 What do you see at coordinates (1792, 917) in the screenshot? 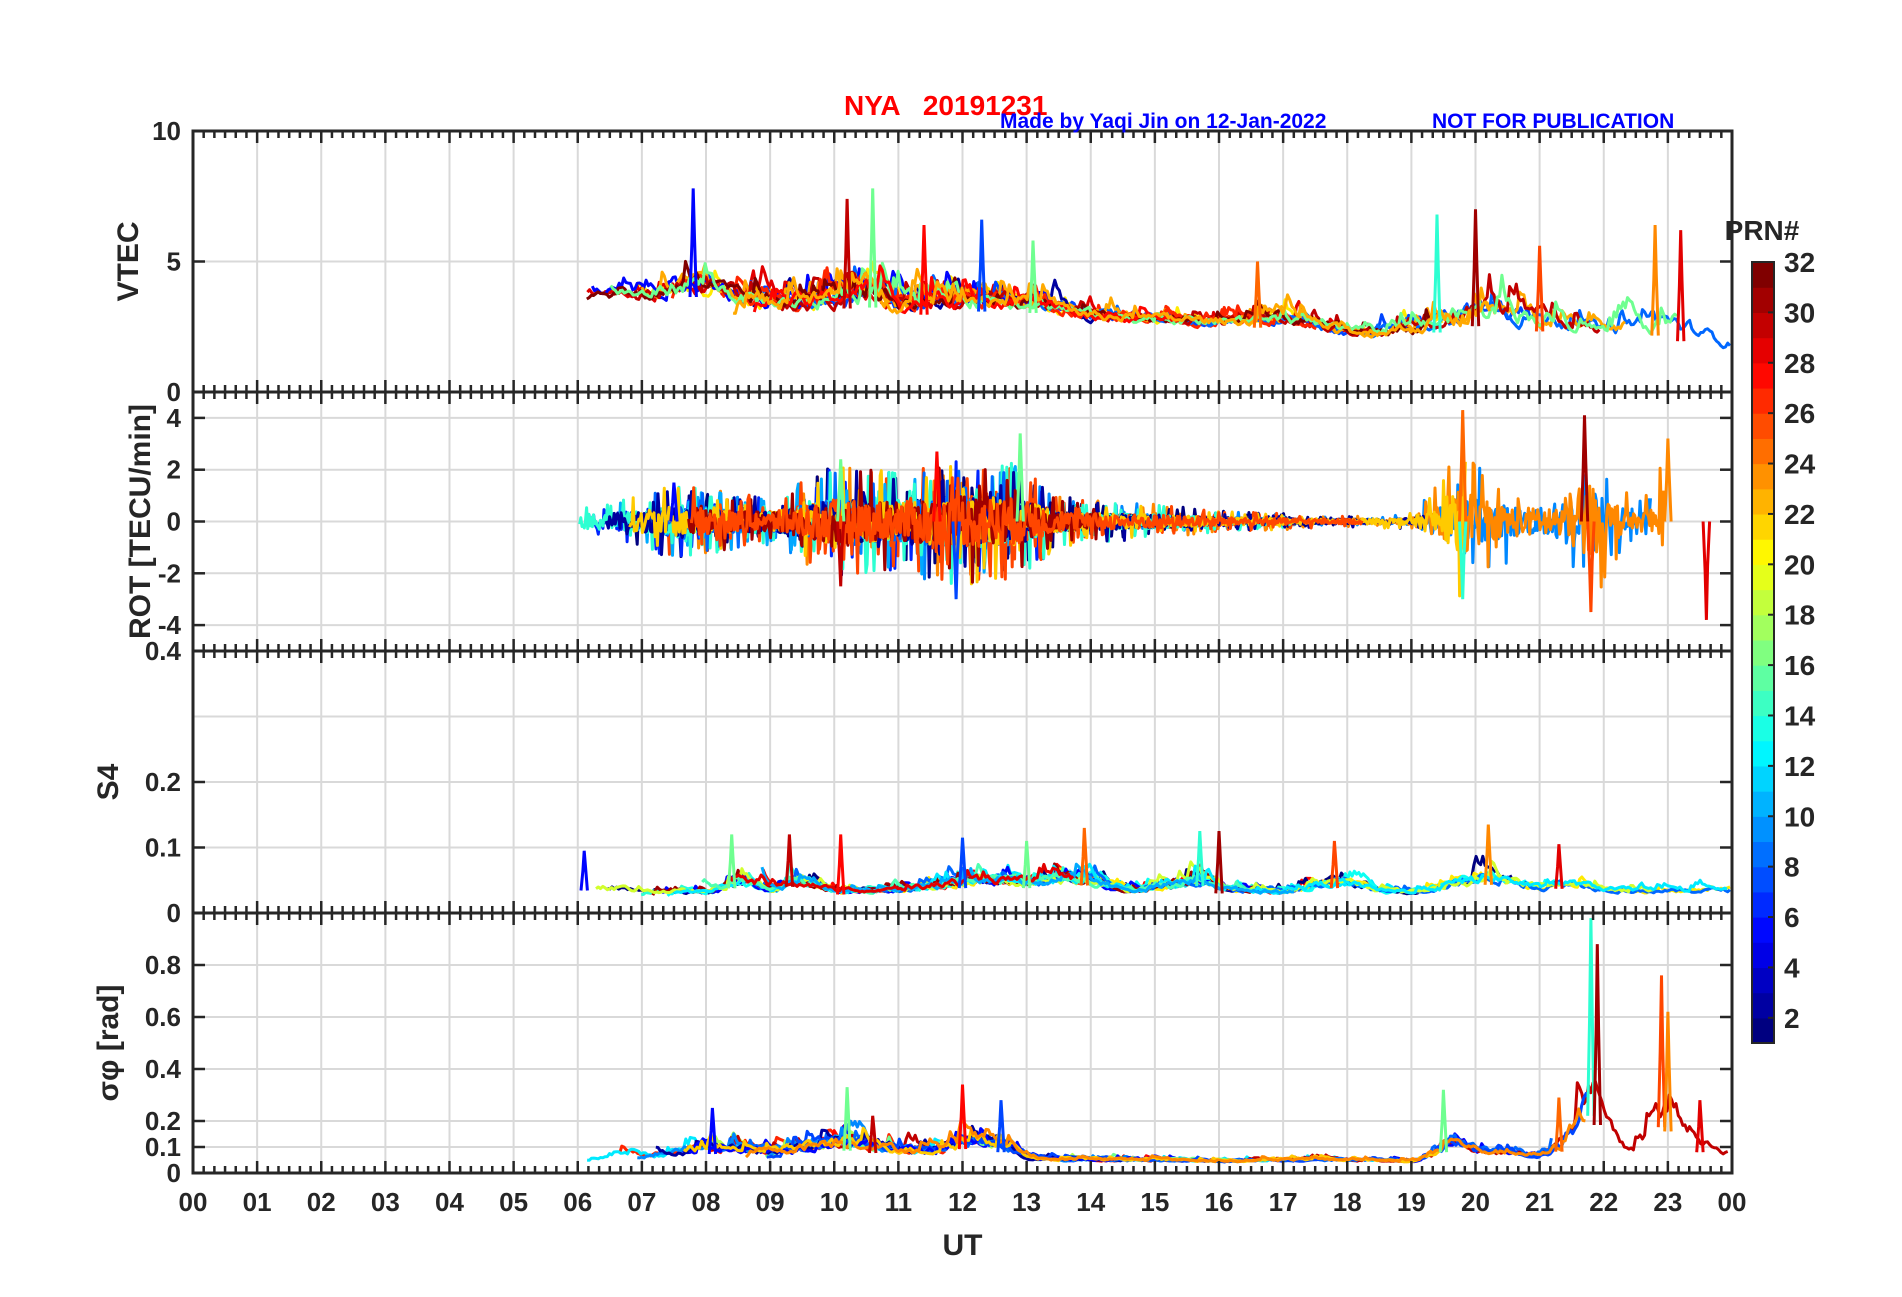
I see `colorbar-tick-label: 6` at bounding box center [1792, 917].